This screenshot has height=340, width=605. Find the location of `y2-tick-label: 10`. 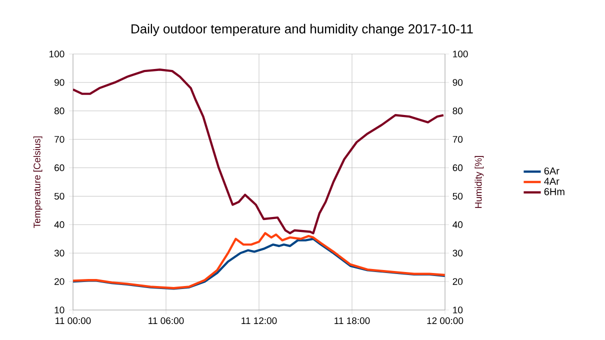

y2-tick-label: 10 is located at coordinates (458, 310).